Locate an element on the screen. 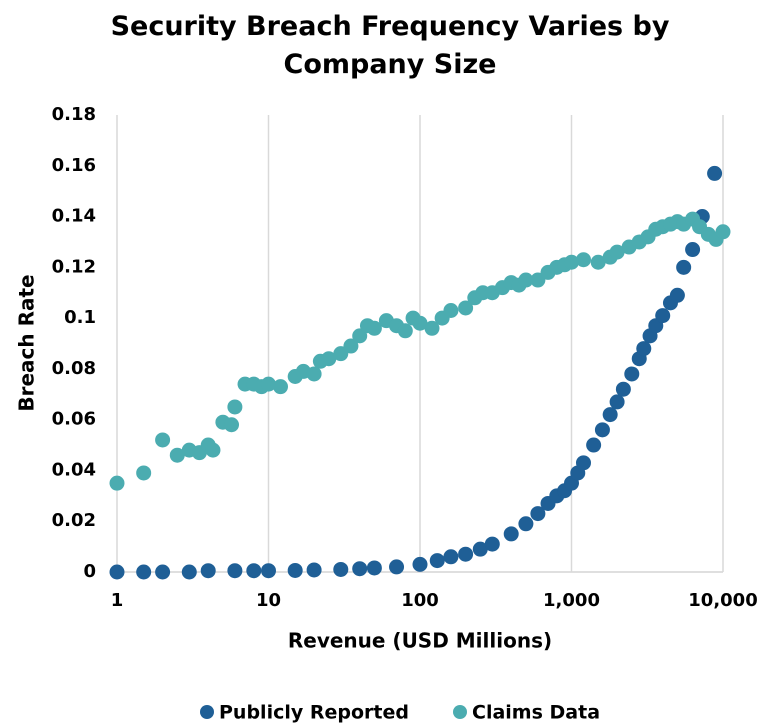 This screenshot has width=764, height=725. y-tick-label: 0.04 is located at coordinates (74, 469).